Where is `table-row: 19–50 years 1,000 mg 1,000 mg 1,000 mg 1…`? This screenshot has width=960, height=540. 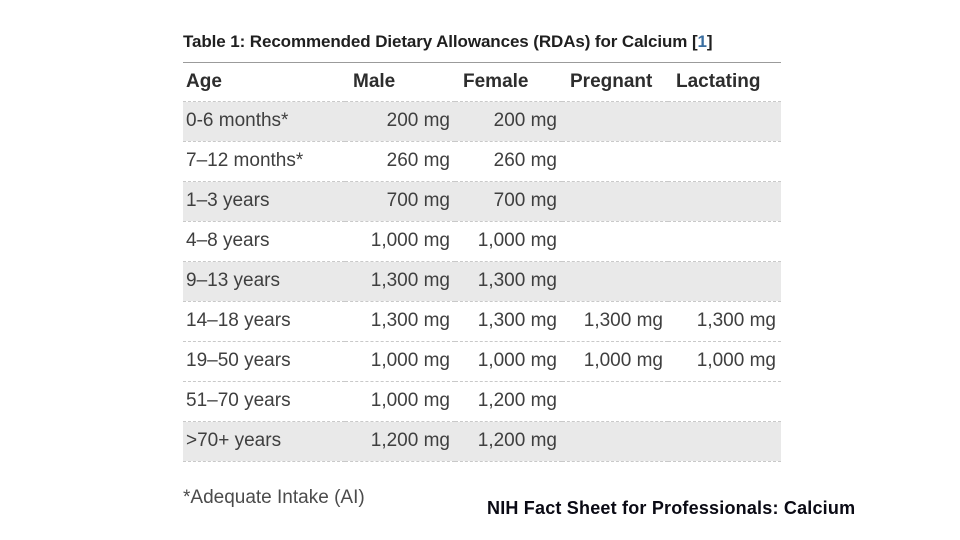
table-row: 19–50 years 1,000 mg 1,000 mg 1,000 mg 1… is located at coordinates (482, 361).